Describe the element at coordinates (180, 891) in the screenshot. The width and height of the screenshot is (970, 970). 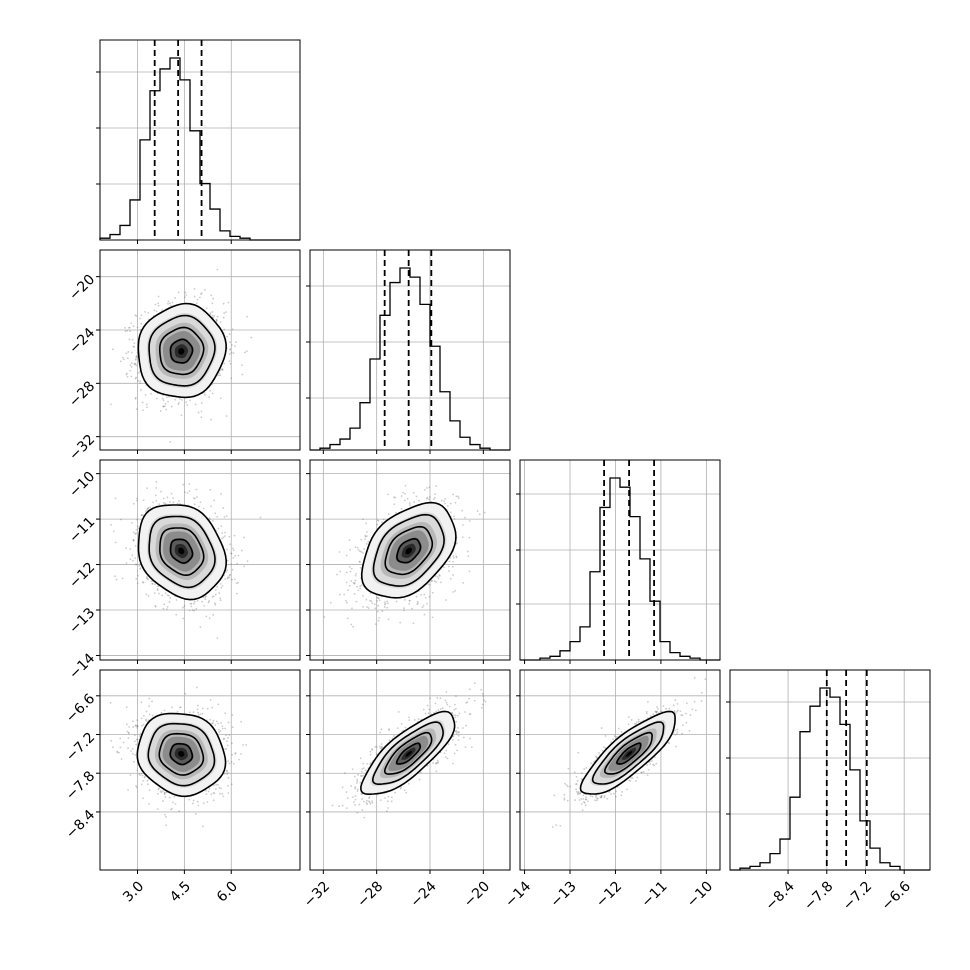
I see `x-tick-label: 4.5` at that location.